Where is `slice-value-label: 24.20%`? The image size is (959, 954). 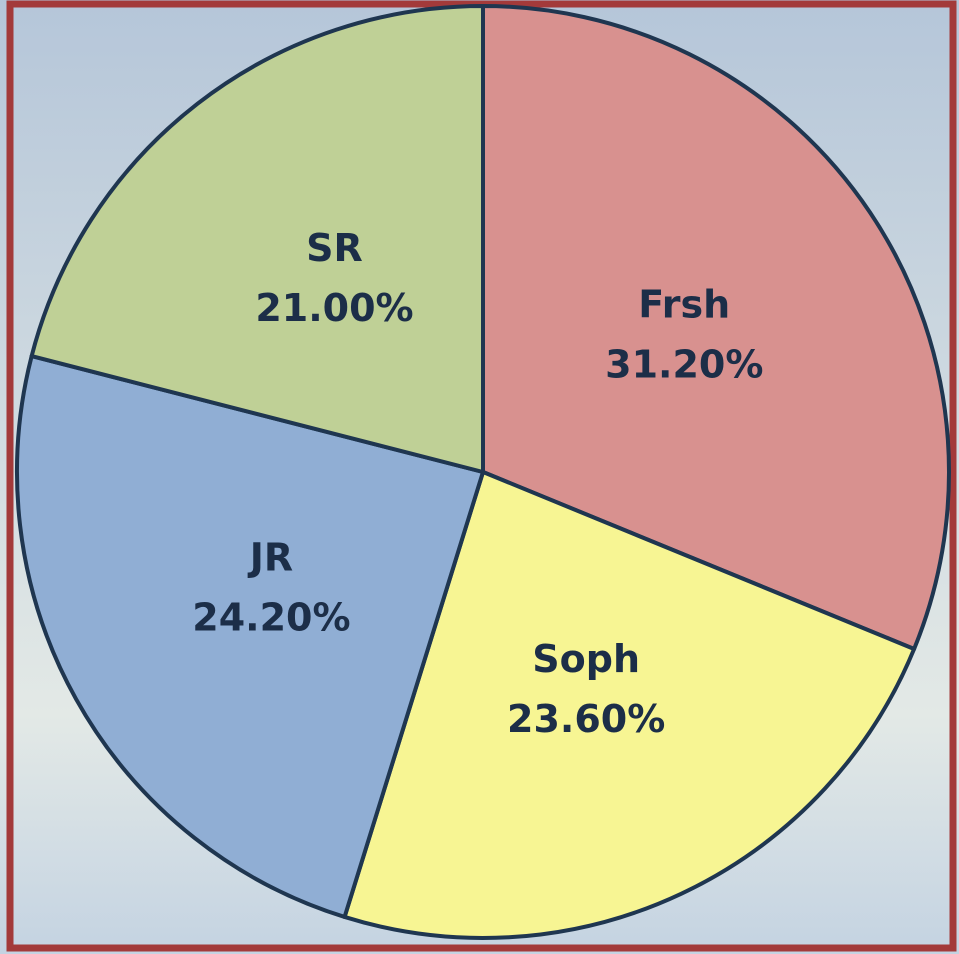
slice-value-label: 24.20% is located at coordinates (271, 618).